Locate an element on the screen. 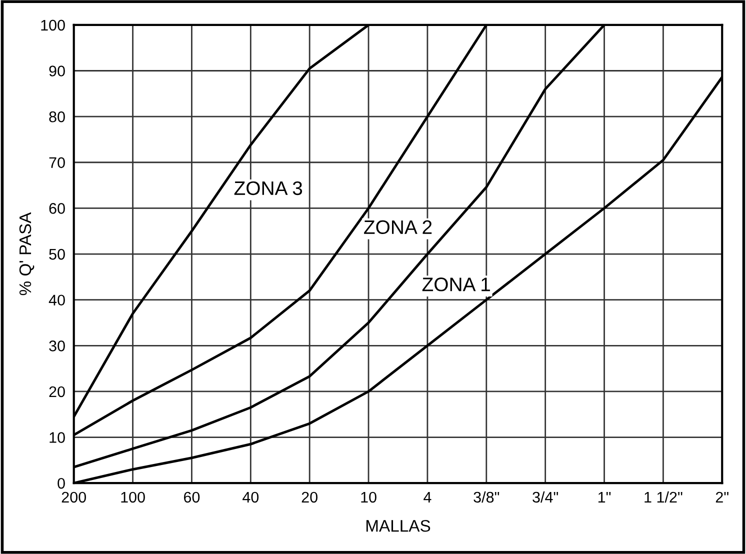  x-tick-label: 3/8" is located at coordinates (487, 497).